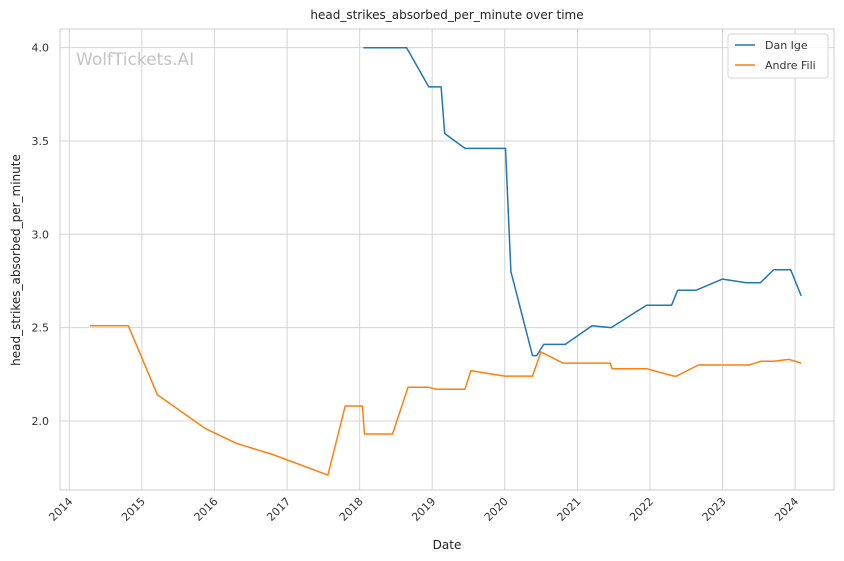 Image resolution: width=844 pixels, height=561 pixels. I want to click on x-tick-label: 2023, so click(714, 509).